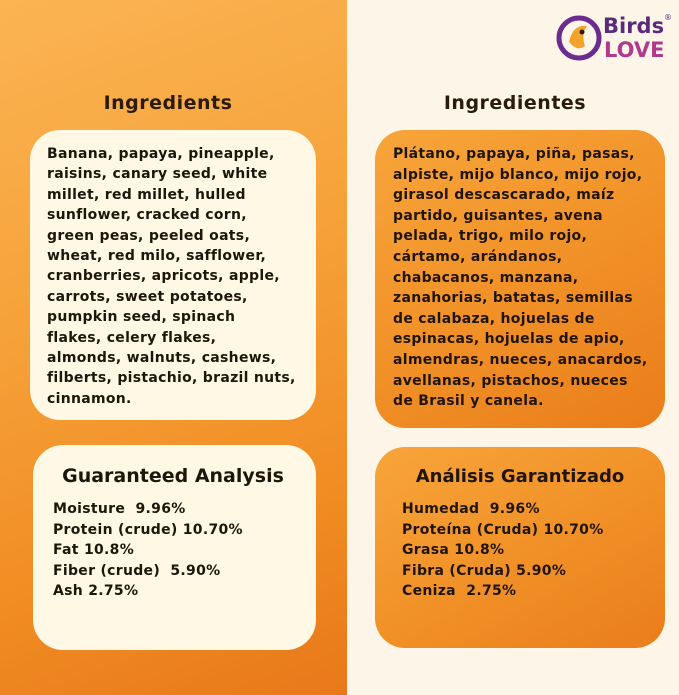  What do you see at coordinates (173, 476) in the screenshot?
I see `analysis-title: Guaranteed Analysis` at bounding box center [173, 476].